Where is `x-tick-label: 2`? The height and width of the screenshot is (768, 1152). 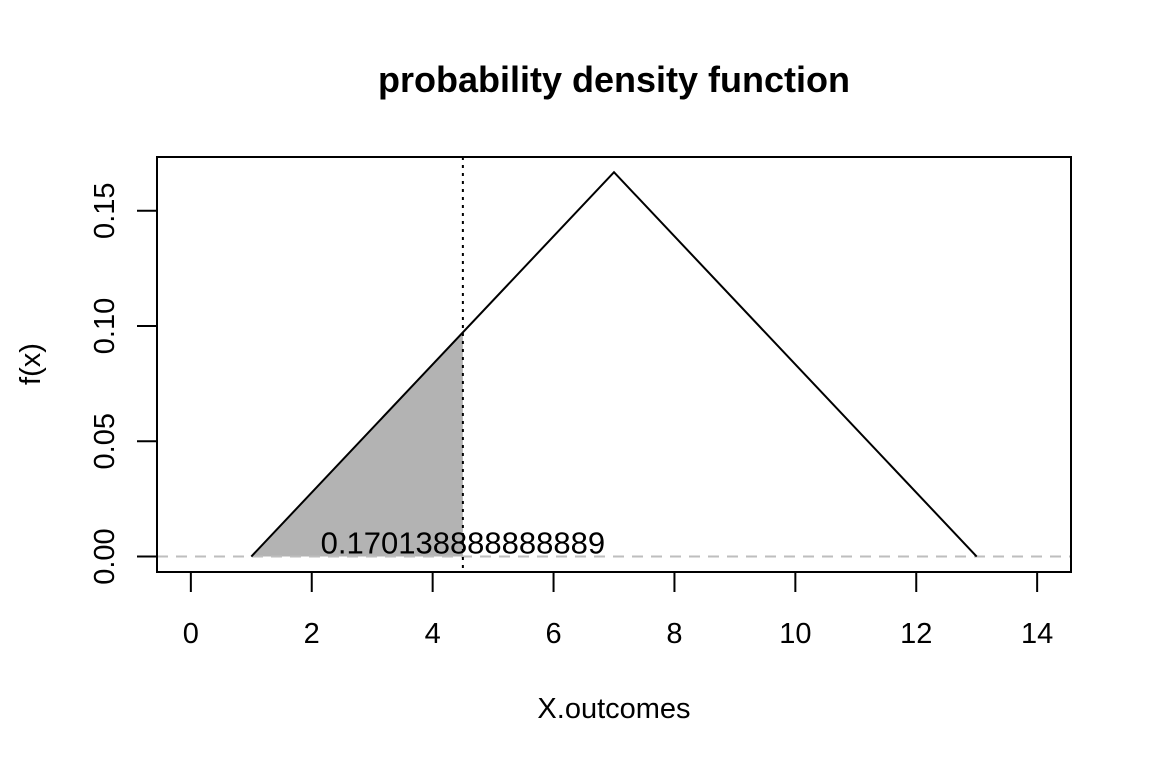
x-tick-label: 2 is located at coordinates (312, 634).